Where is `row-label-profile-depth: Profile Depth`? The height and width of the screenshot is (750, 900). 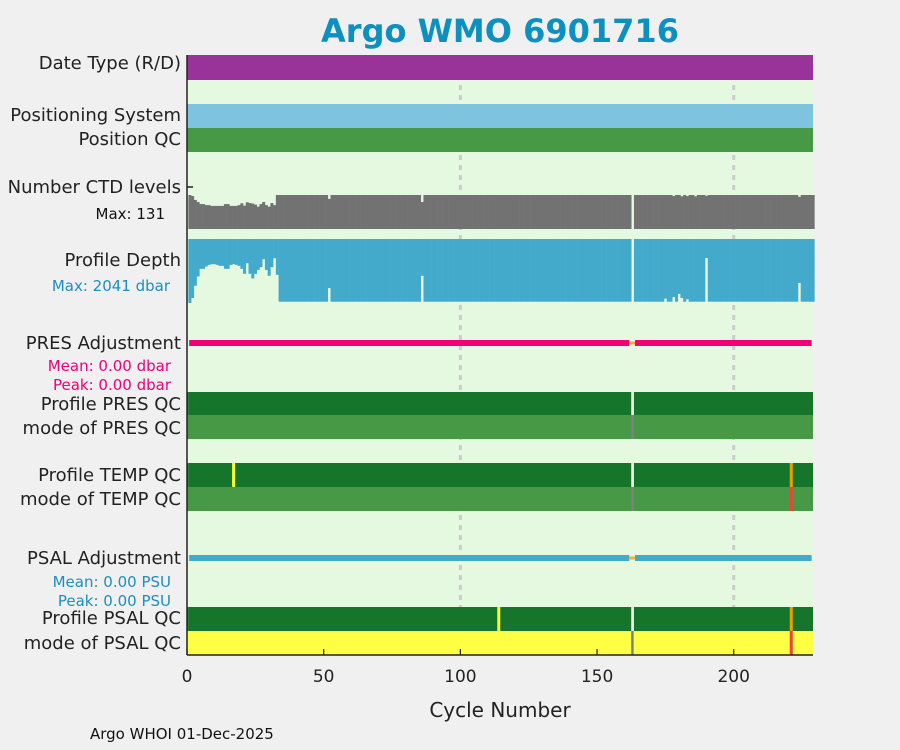
row-label-profile-depth: Profile Depth is located at coordinates (122, 260).